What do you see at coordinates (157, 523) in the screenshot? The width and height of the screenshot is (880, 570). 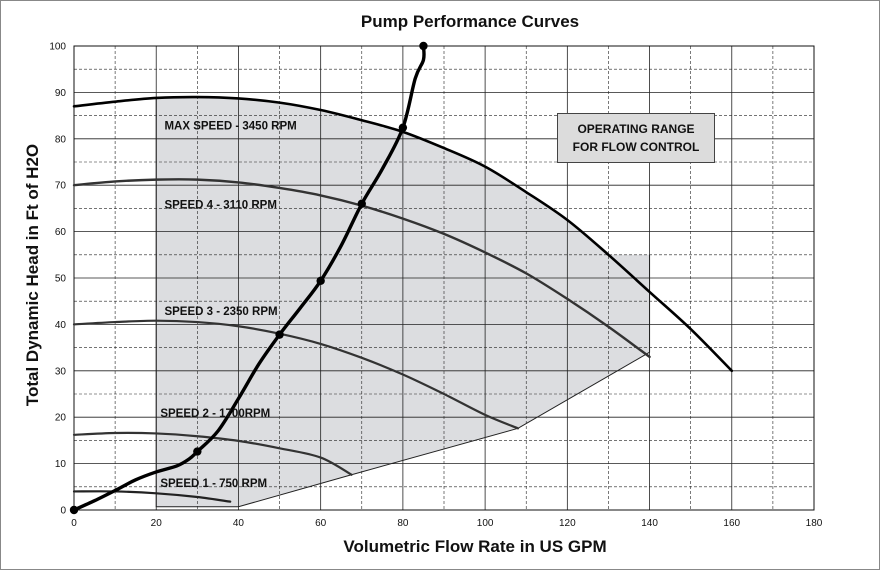 I see `x-tick-label: 20` at bounding box center [157, 523].